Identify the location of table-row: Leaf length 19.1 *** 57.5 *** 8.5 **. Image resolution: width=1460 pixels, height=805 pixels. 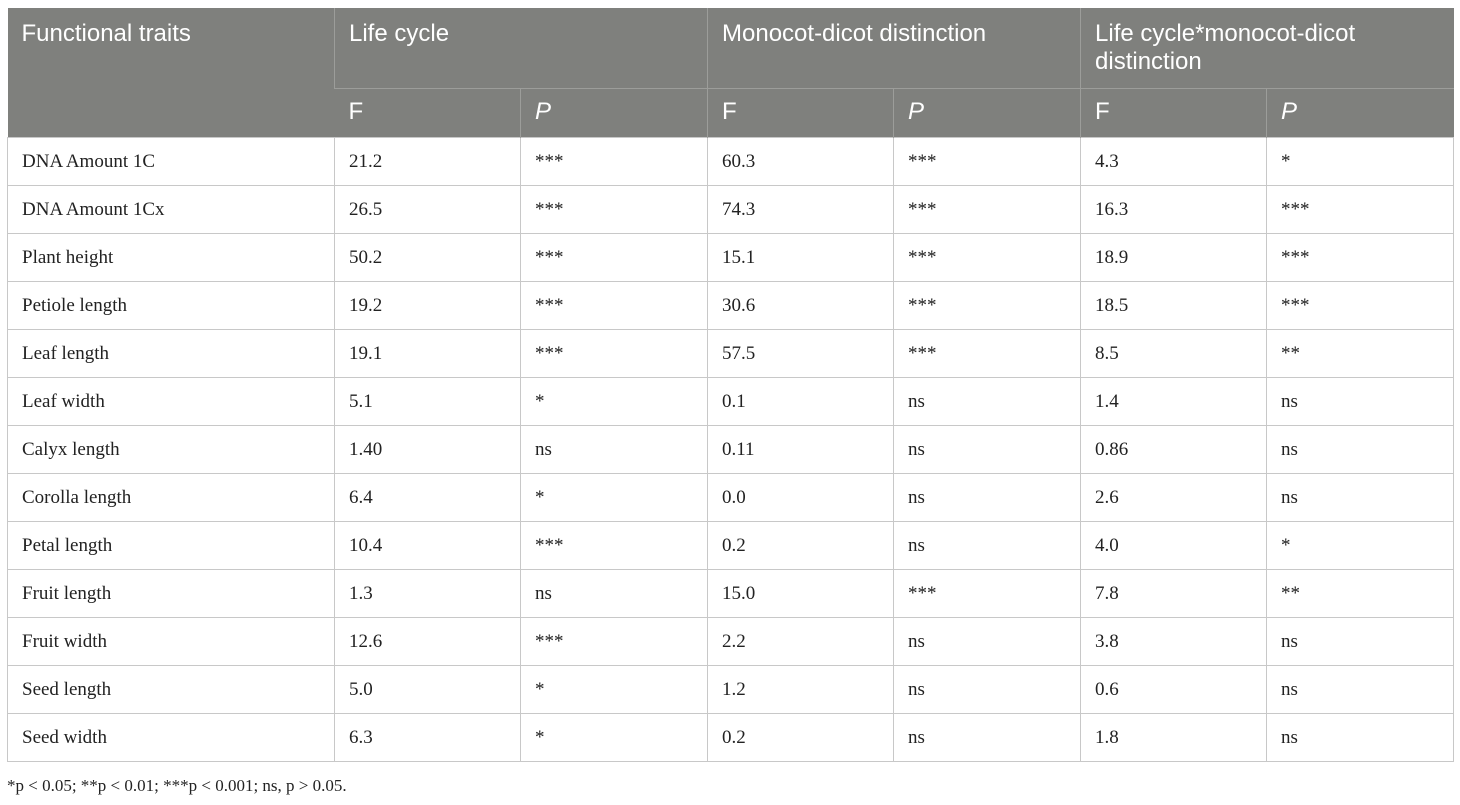
(731, 353).